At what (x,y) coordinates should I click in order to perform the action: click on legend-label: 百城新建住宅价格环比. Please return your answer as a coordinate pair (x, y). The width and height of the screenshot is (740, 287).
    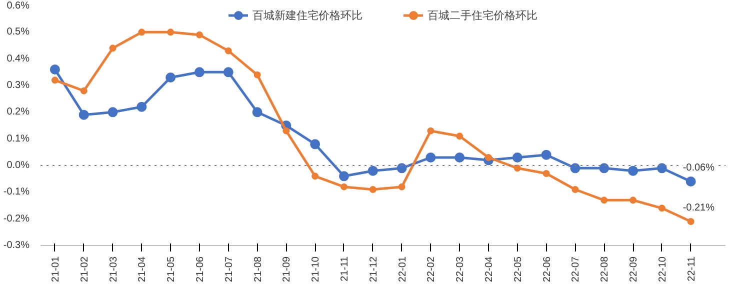
    Looking at the image, I should click on (307, 15).